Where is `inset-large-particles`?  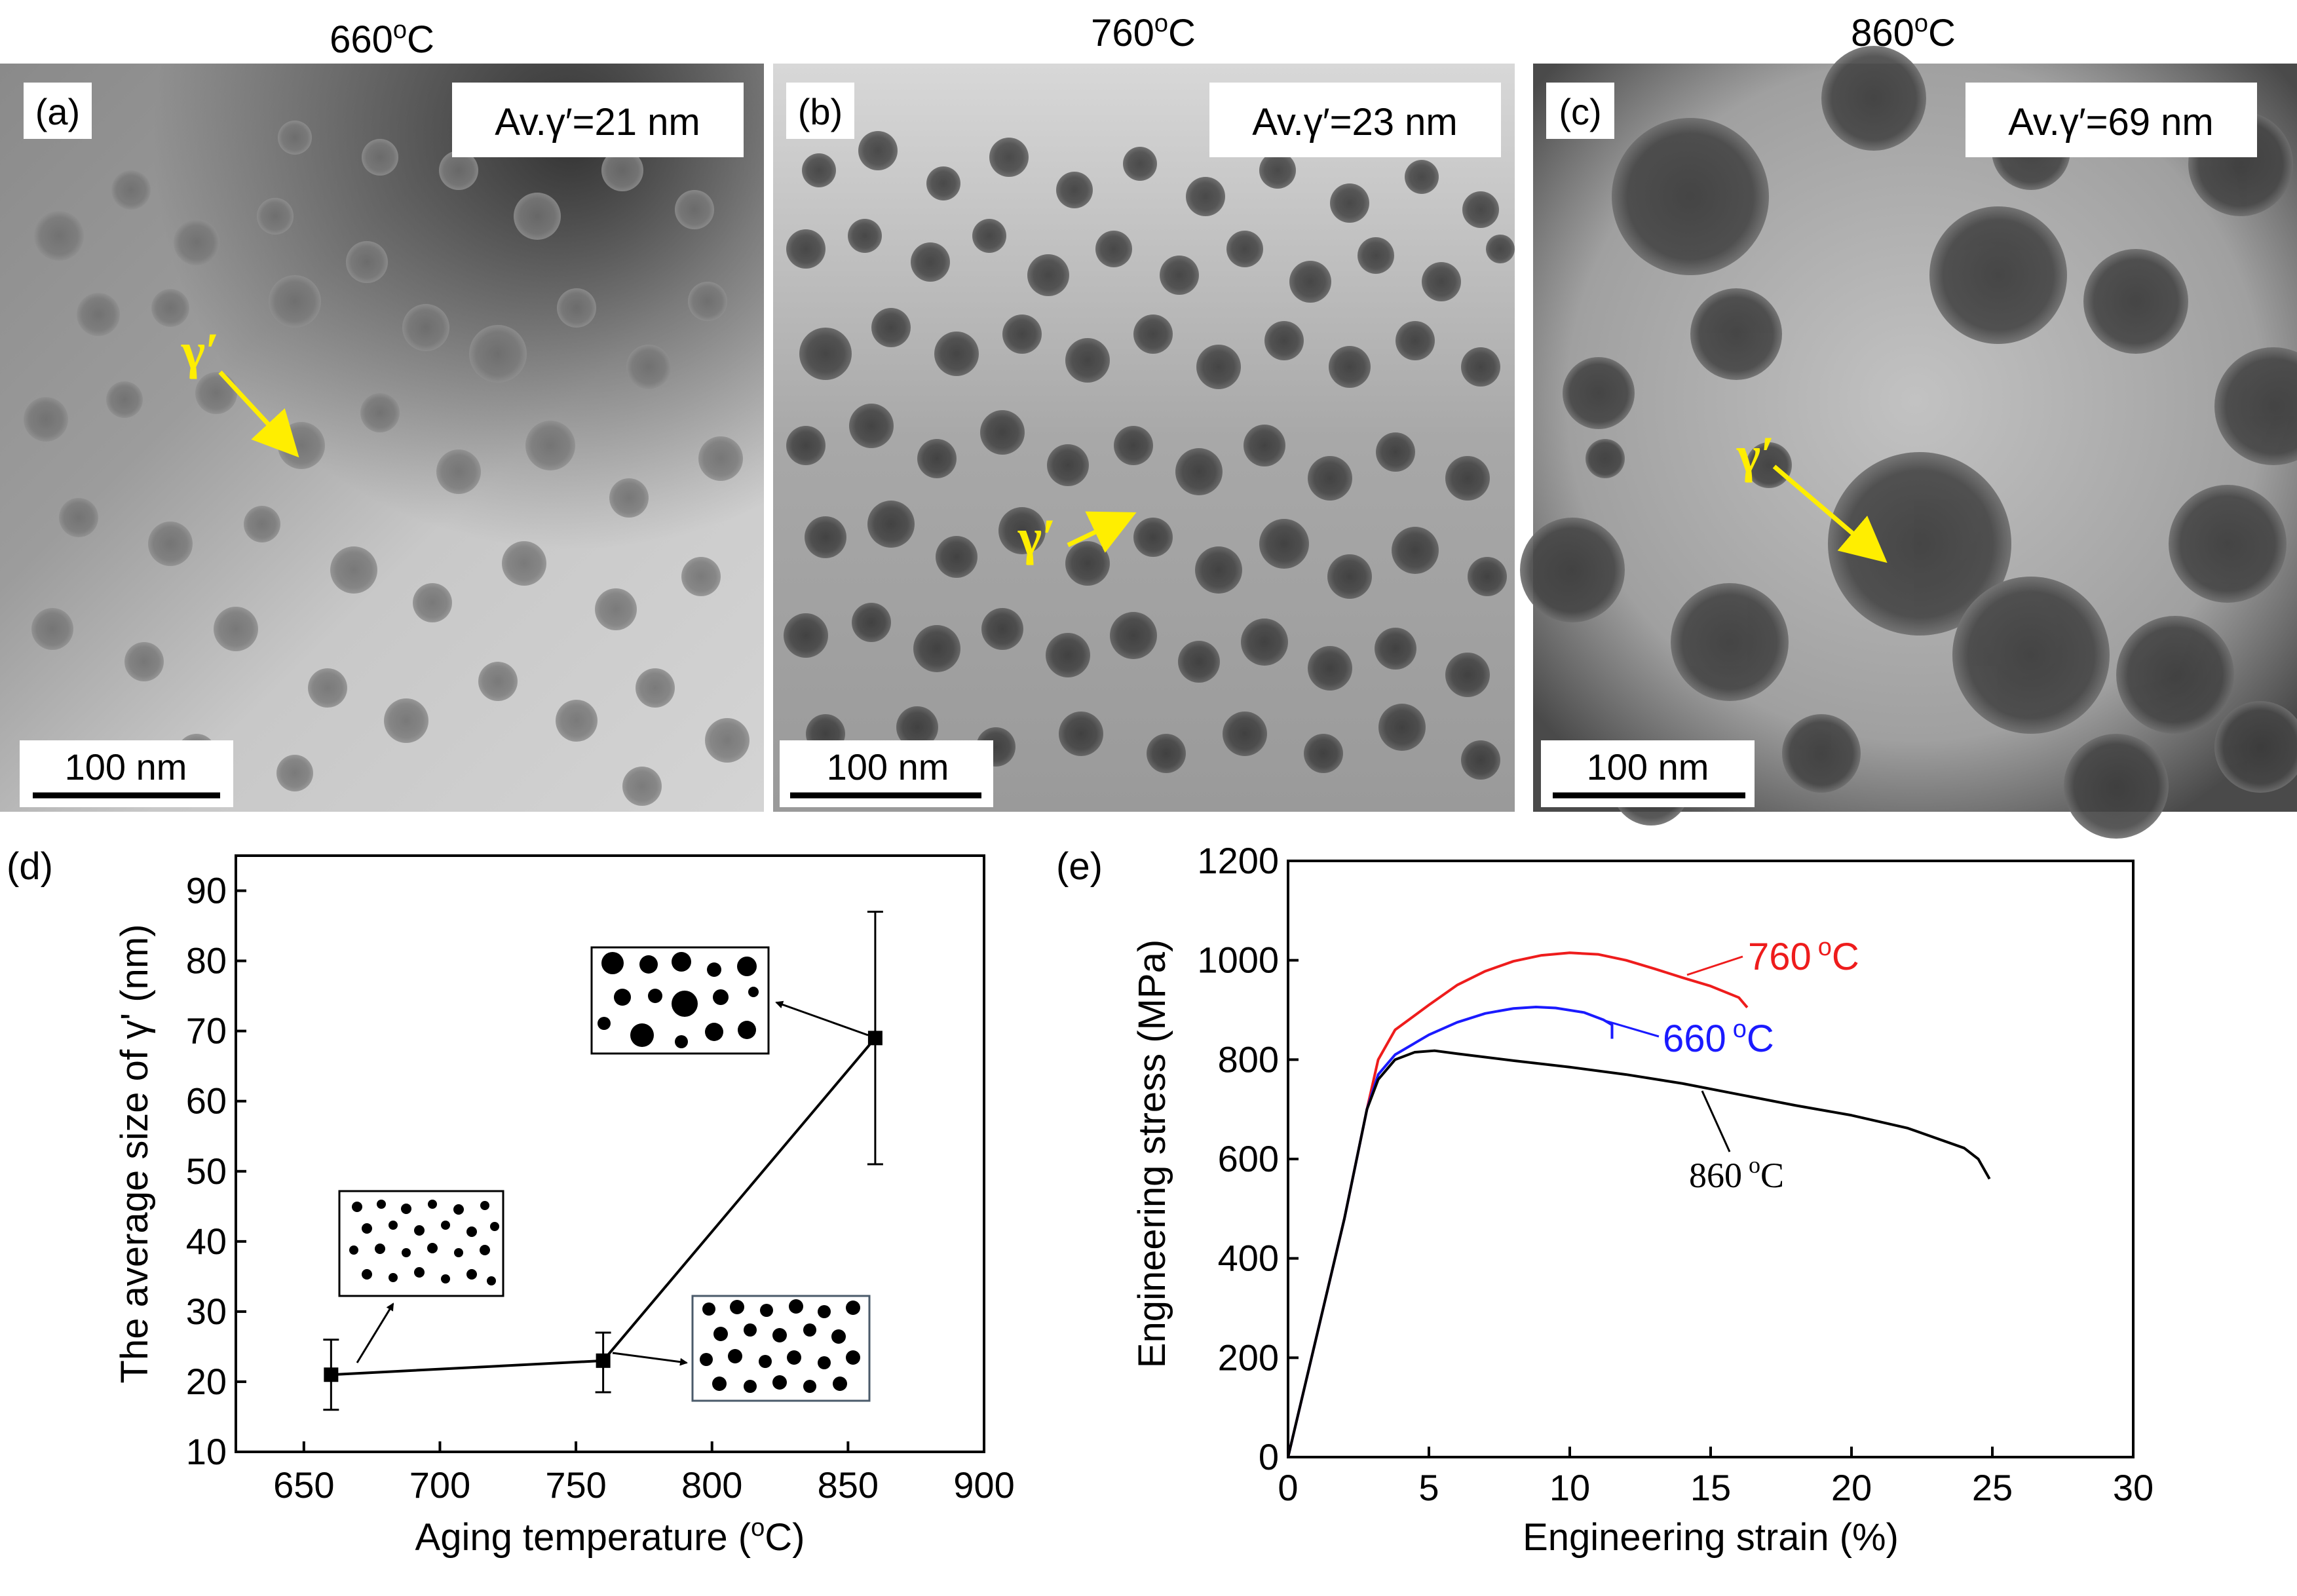 inset-large-particles is located at coordinates (680, 1000).